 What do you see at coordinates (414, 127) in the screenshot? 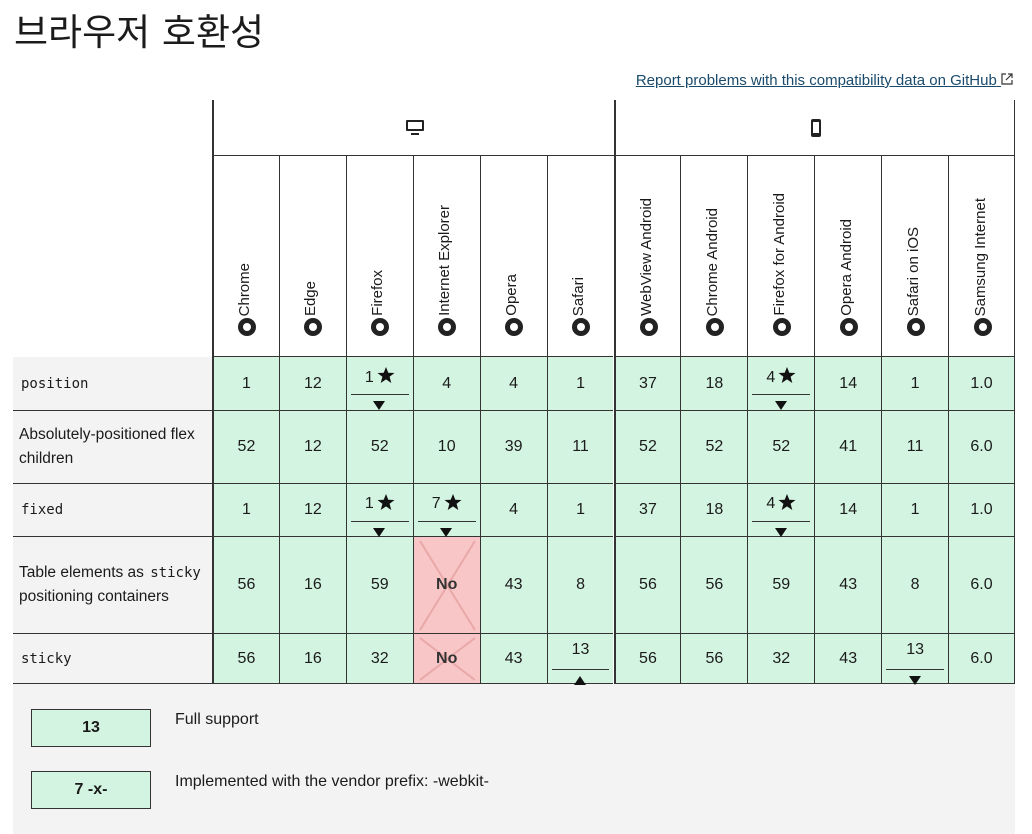
I see `platform-icon-svg` at bounding box center [414, 127].